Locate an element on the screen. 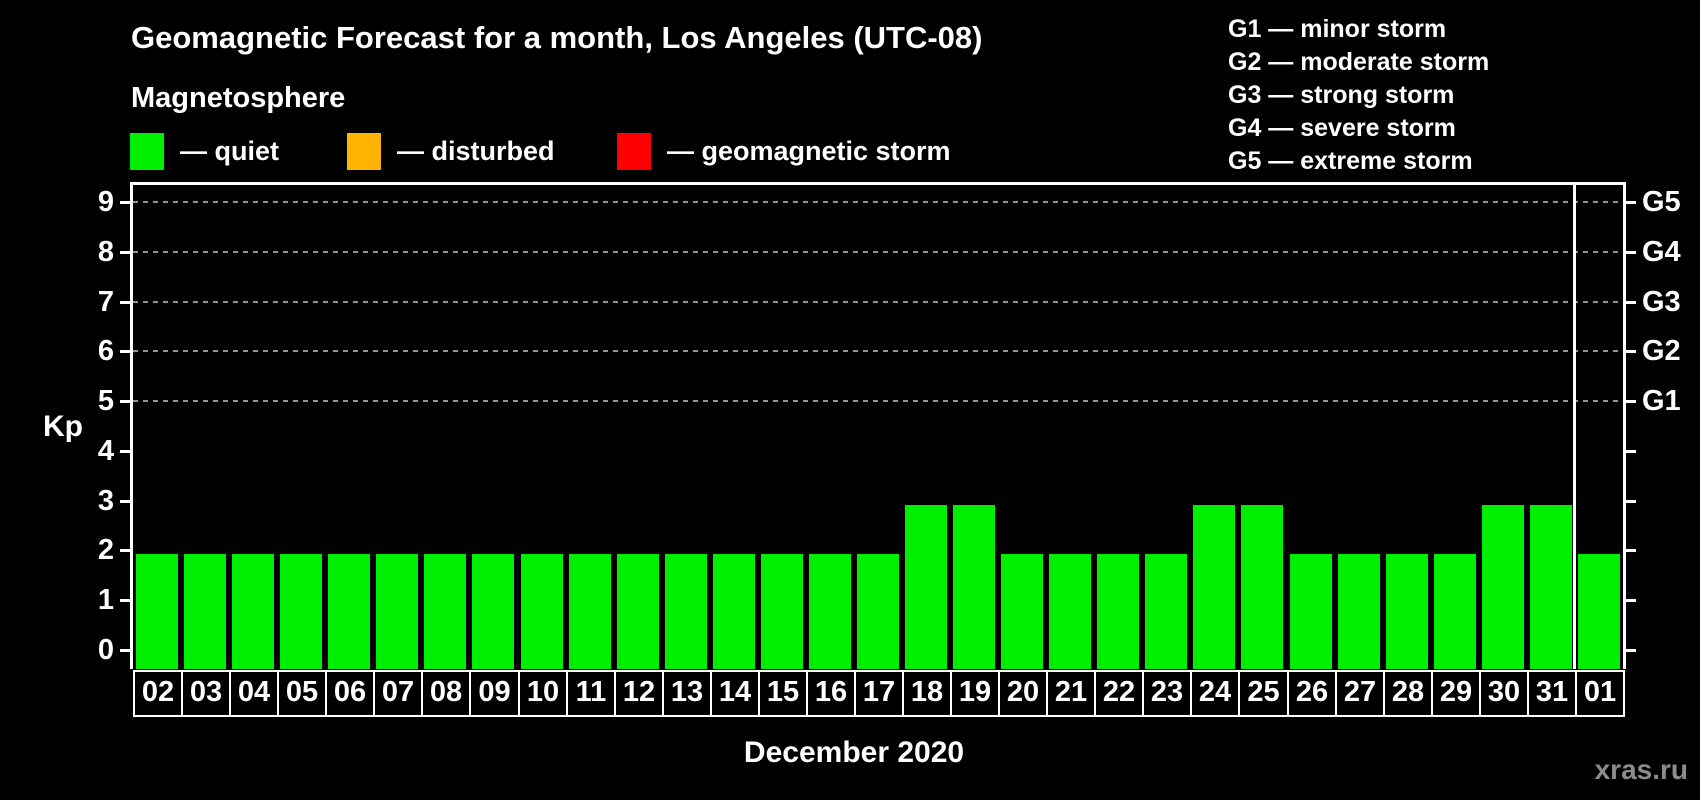  right-axis-label-G4: G4 is located at coordinates (1661, 251).